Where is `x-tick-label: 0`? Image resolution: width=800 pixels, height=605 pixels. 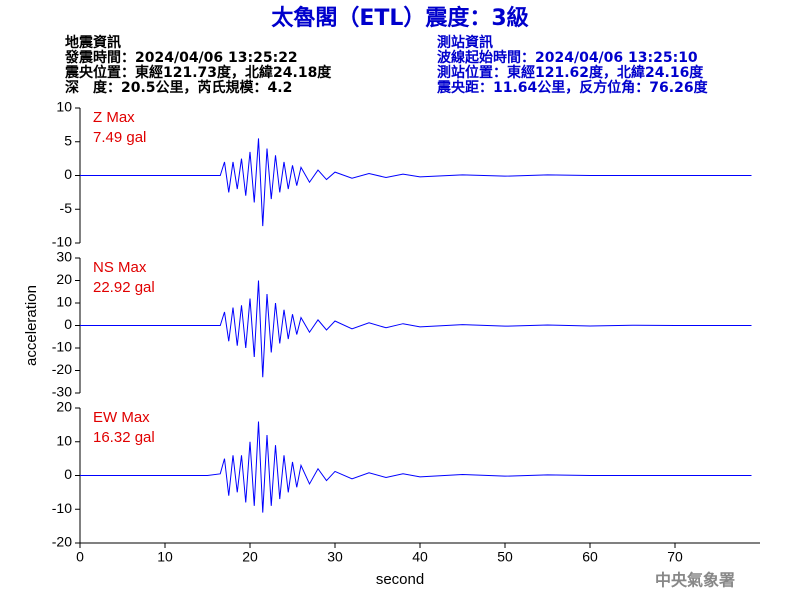
x-tick-label: 0 is located at coordinates (80, 557).